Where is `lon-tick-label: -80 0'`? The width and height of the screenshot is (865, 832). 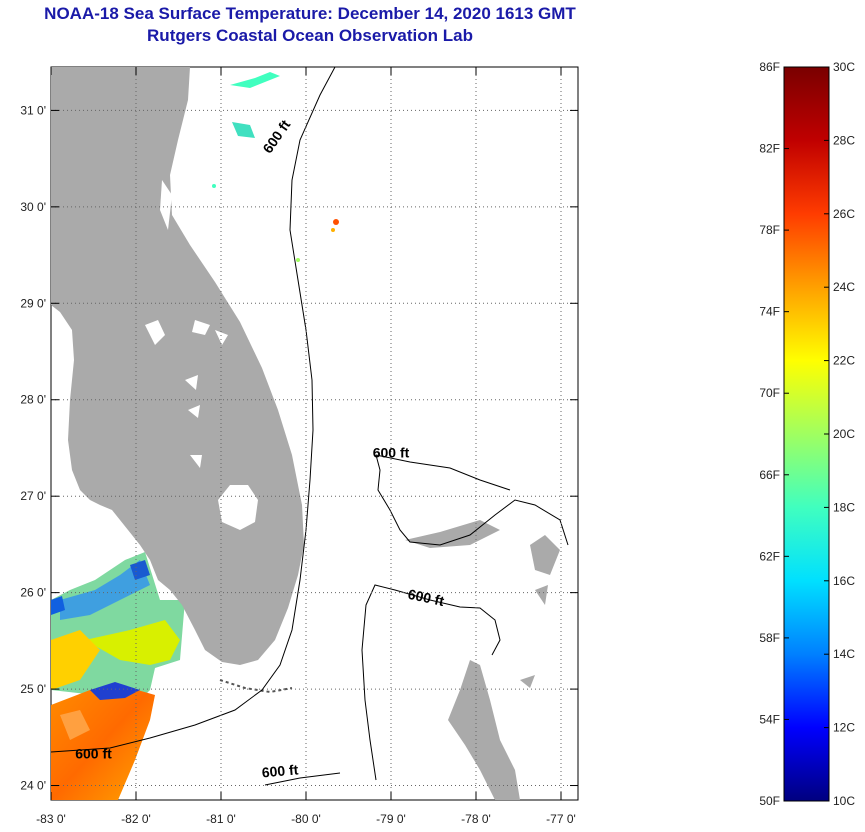
lon-tick-label: -80 0' is located at coordinates (306, 819).